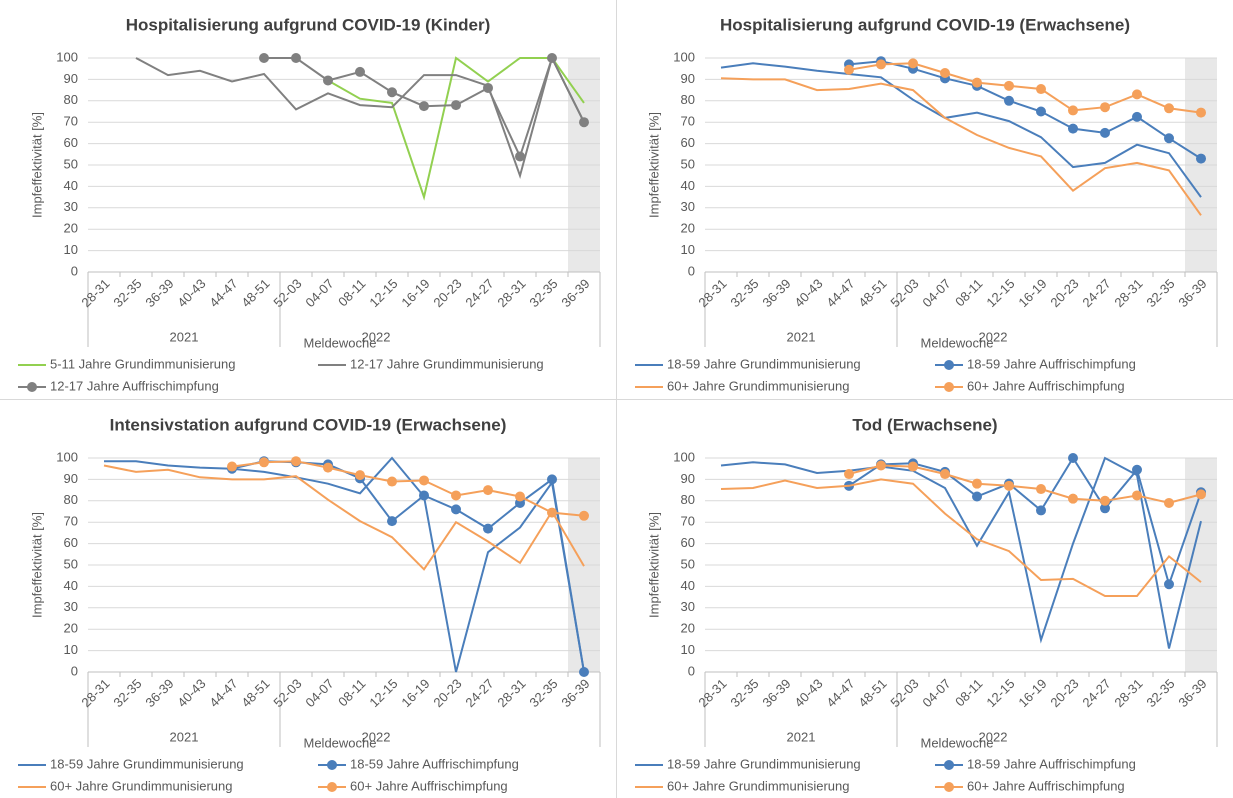 The height and width of the screenshot is (798, 1233). Describe the element at coordinates (71, 521) in the screenshot. I see `y-tick-label: 70` at that location.